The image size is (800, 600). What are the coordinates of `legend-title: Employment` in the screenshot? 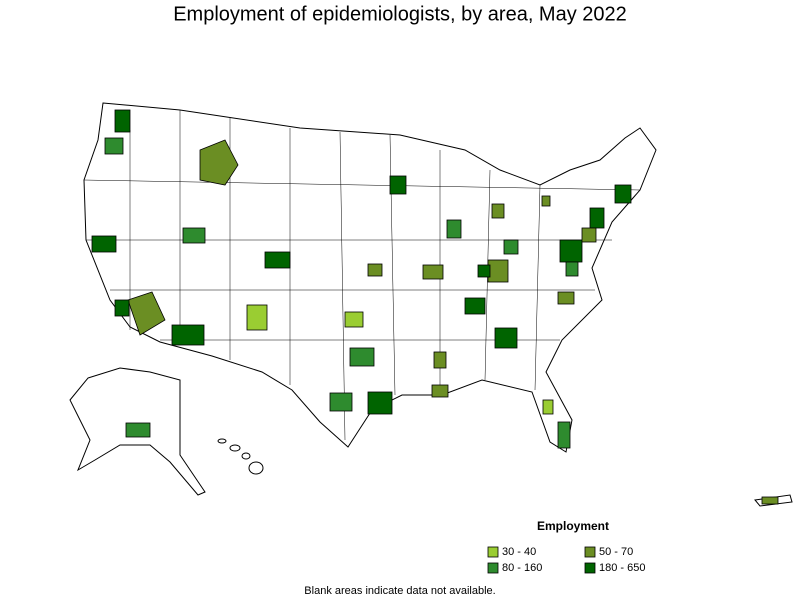 It's located at (573, 526).